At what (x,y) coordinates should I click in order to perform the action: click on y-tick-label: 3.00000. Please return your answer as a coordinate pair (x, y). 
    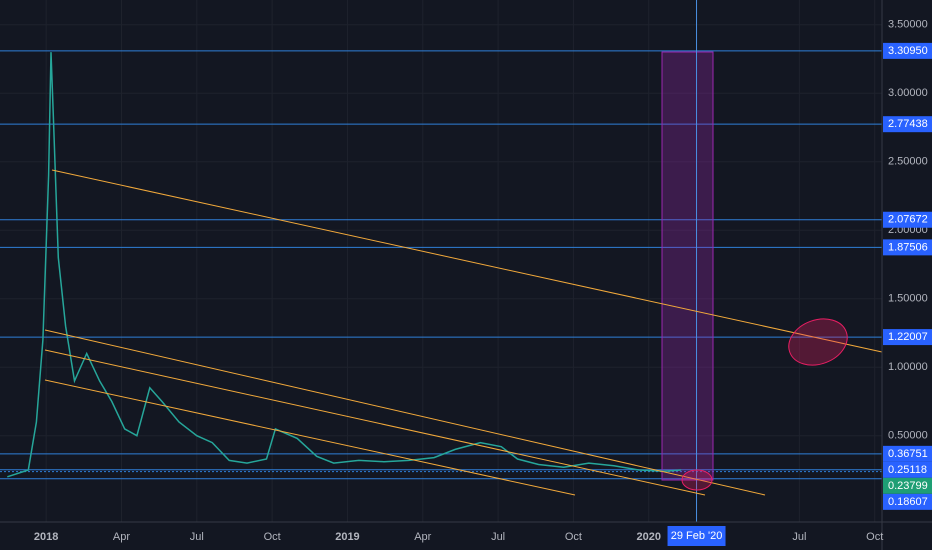
    Looking at the image, I should click on (908, 93).